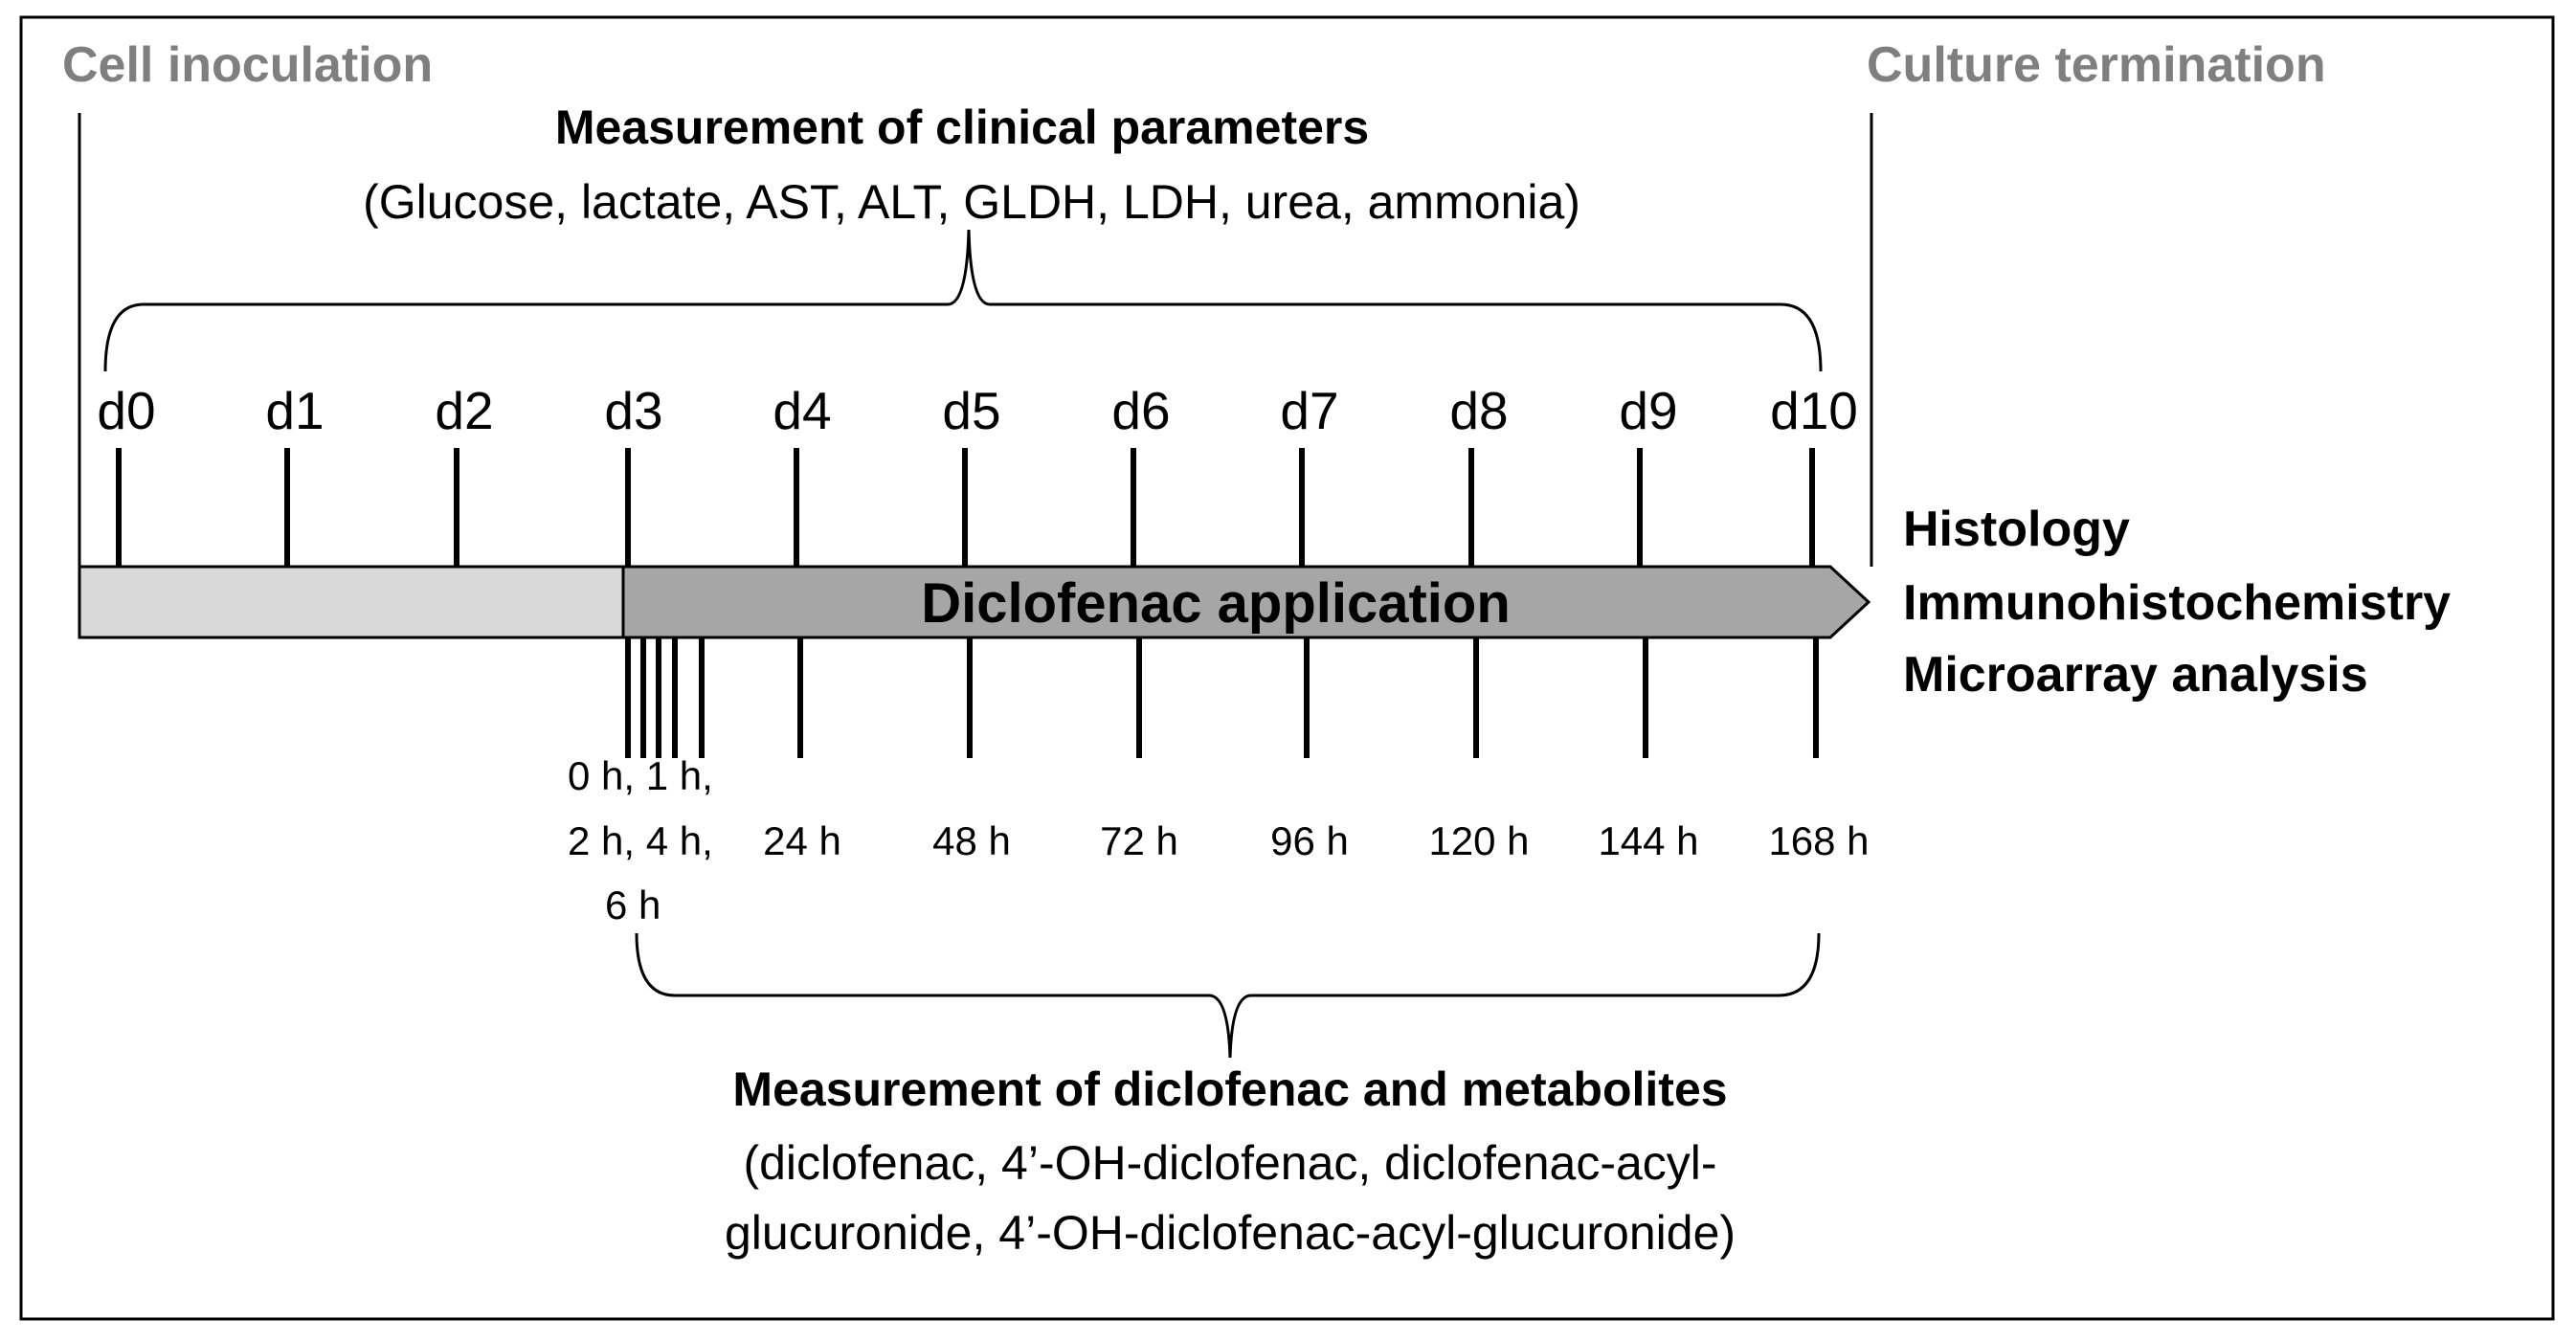 This screenshot has height=1341, width=2576. I want to click on early-hours-line: 0 h, 1 h,, so click(640, 776).